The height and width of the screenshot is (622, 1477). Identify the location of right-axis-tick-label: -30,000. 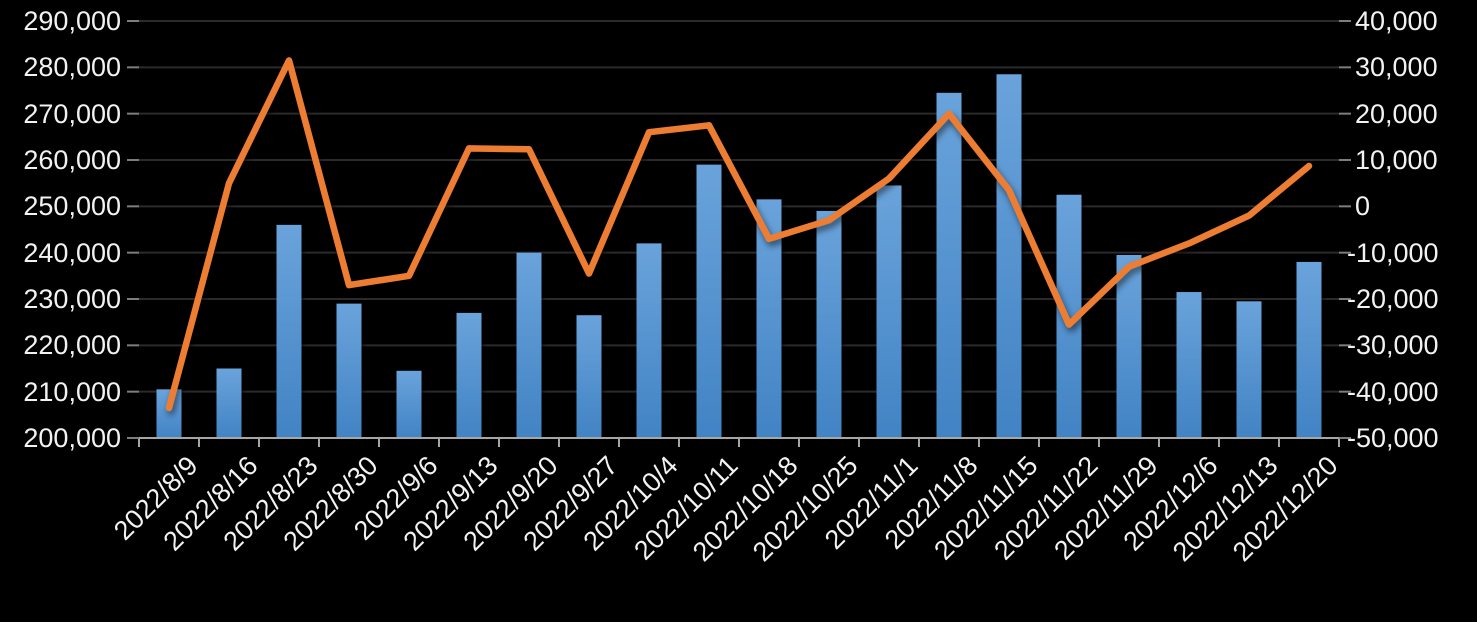
(1393, 345).